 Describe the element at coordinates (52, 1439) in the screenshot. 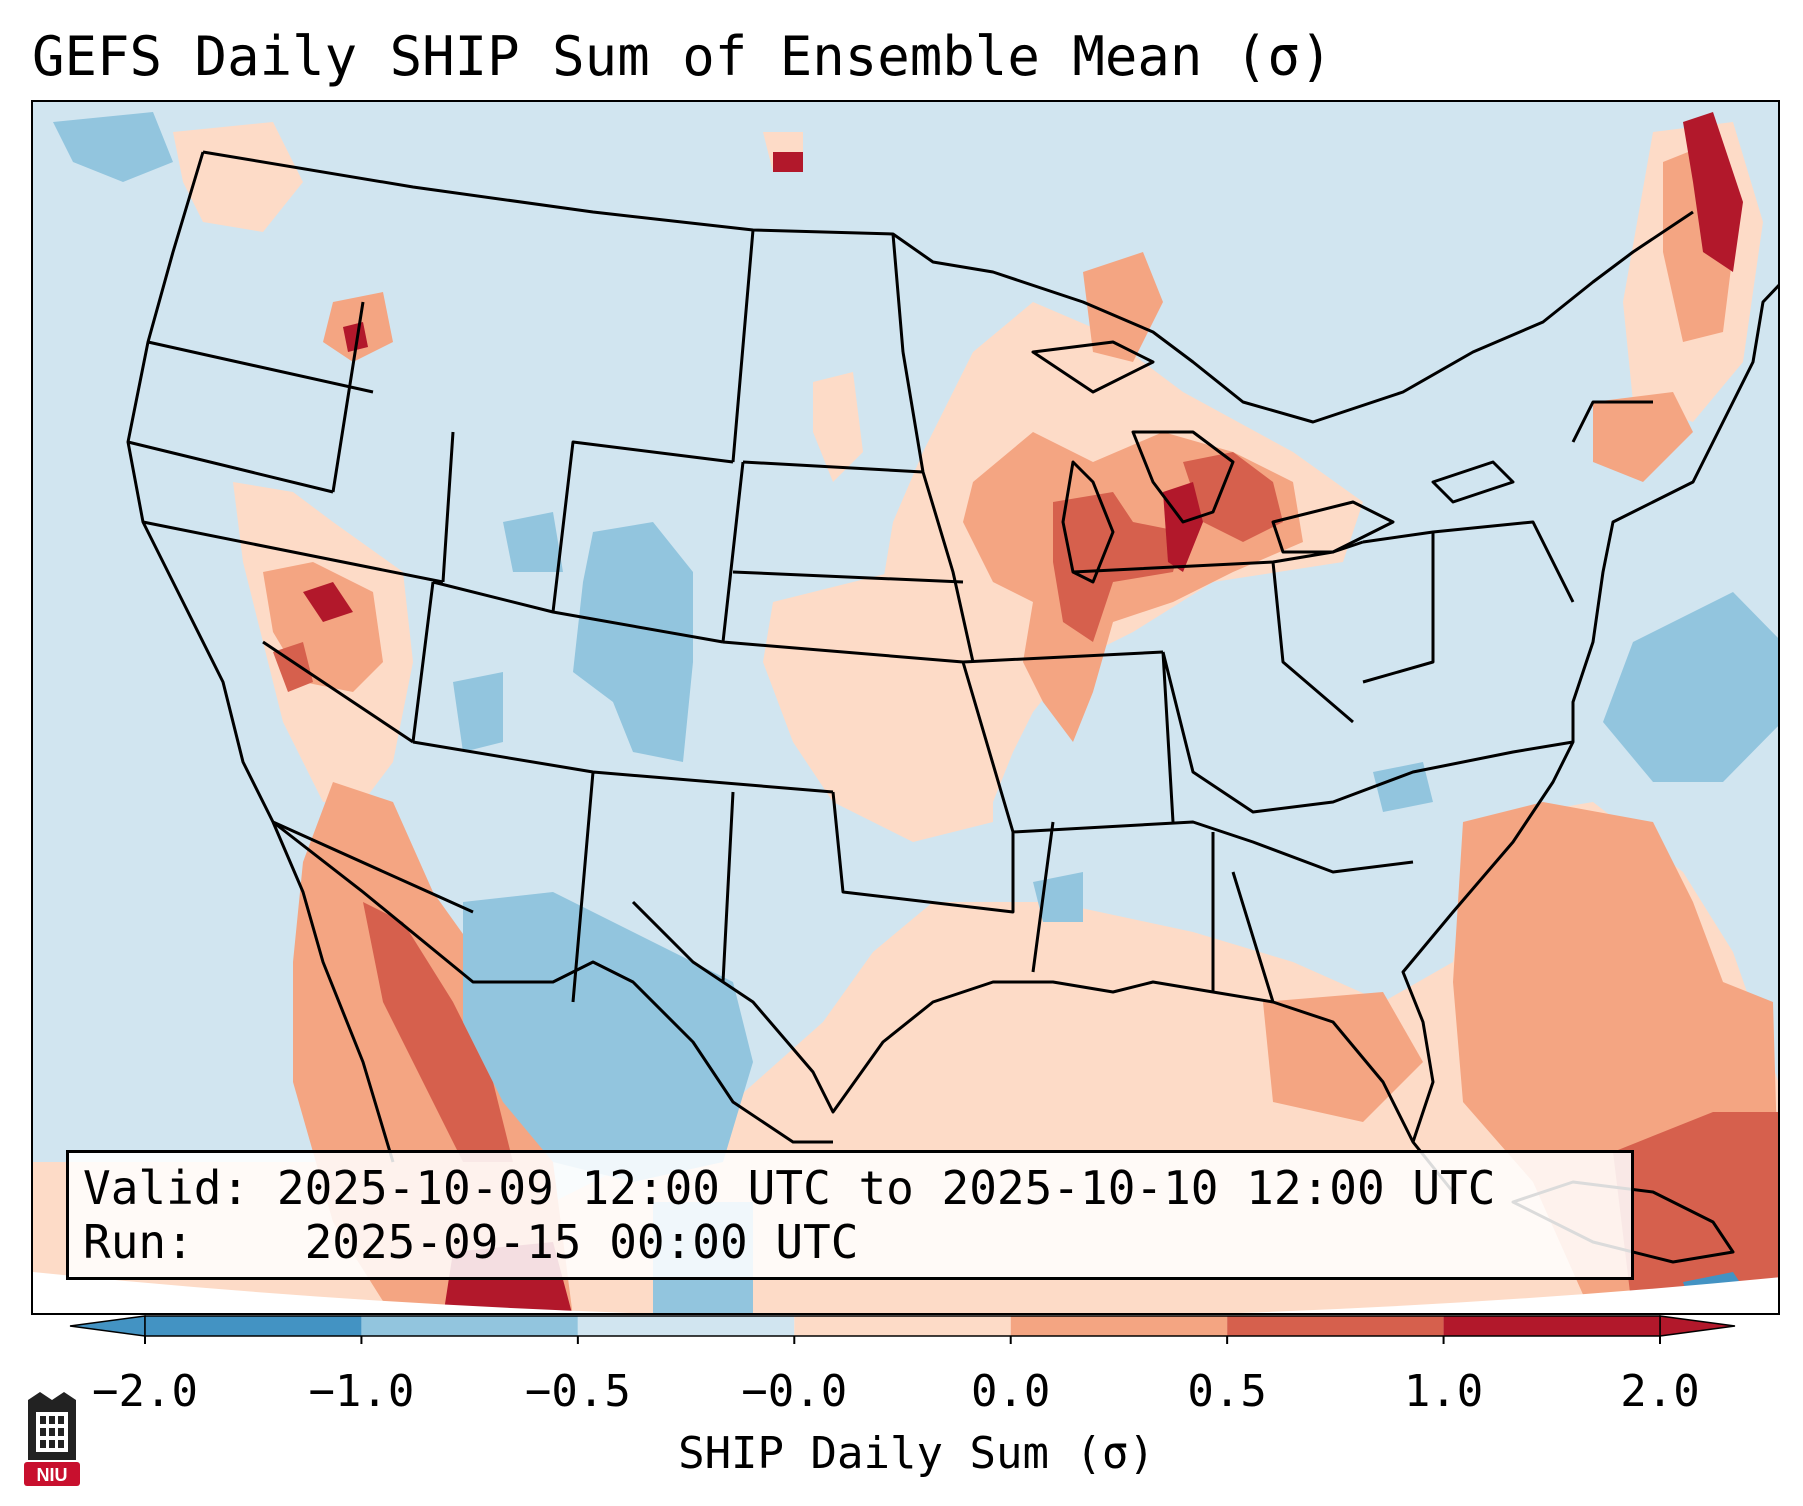

I see `niu-logo: NIU` at that location.